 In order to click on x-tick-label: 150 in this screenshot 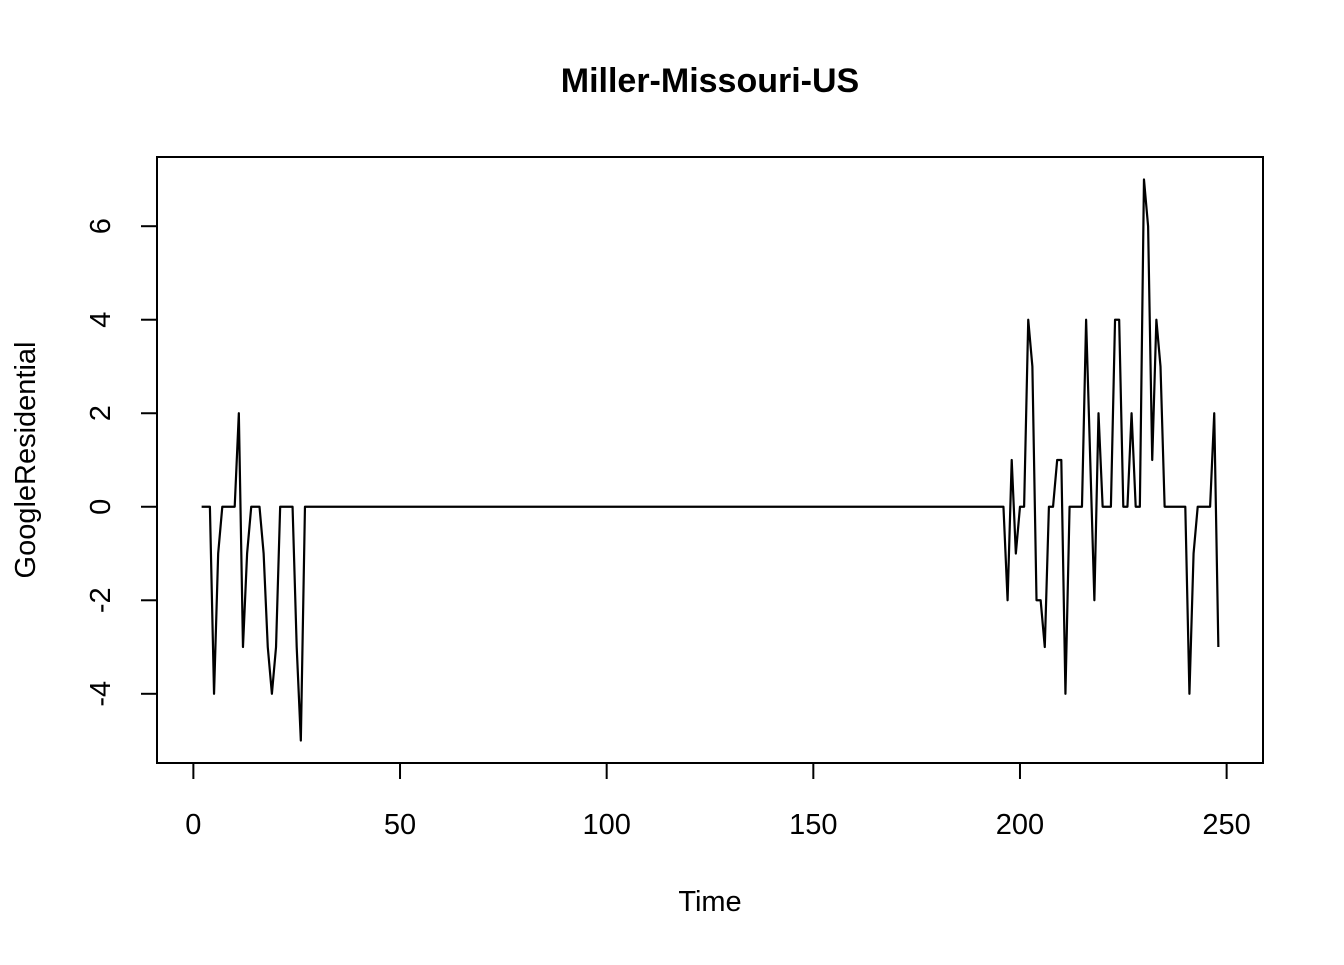, I will do `click(813, 825)`.